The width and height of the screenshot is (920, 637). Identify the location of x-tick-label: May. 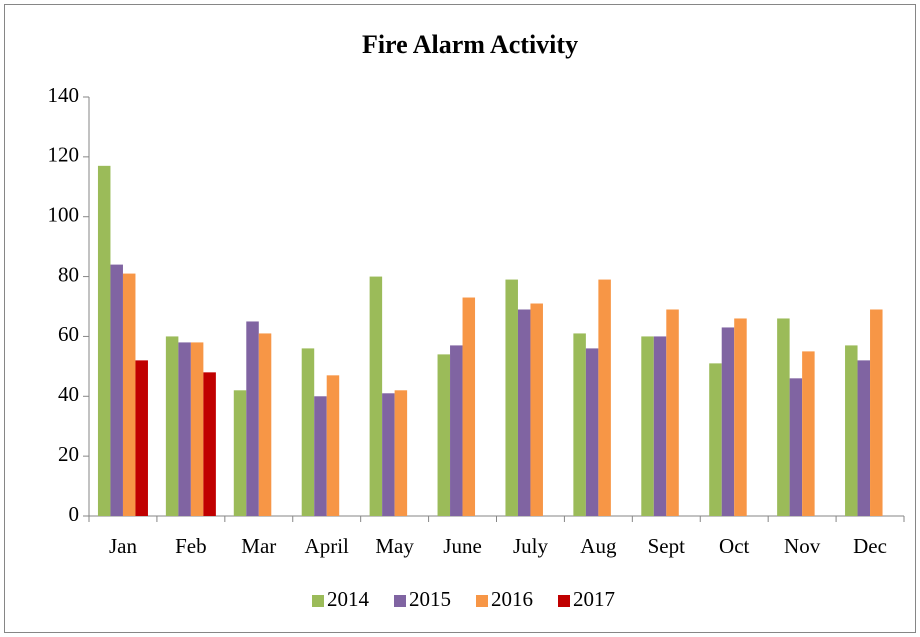
(394, 546).